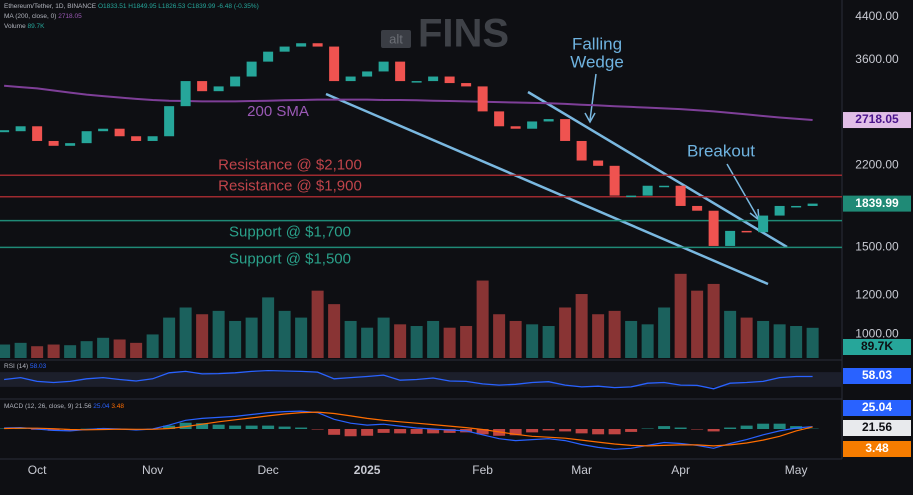 The width and height of the screenshot is (913, 495). I want to click on volume-title: Volume, so click(15, 26).